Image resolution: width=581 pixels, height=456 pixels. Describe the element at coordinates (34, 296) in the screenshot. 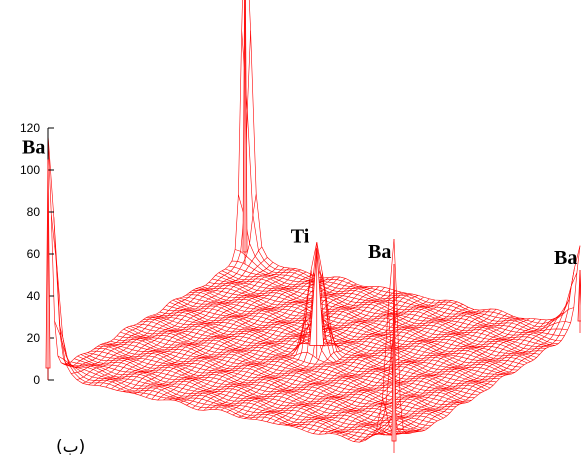

I see `z-tick-label: 40` at that location.